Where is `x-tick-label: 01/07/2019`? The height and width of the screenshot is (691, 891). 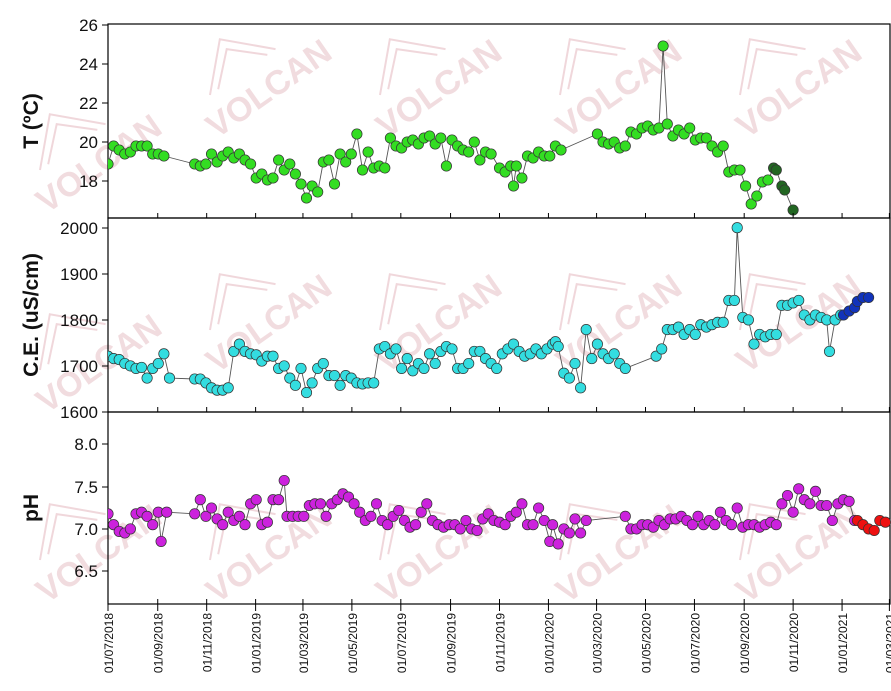 x-tick-label: 01/07/2019 is located at coordinates (402, 643).